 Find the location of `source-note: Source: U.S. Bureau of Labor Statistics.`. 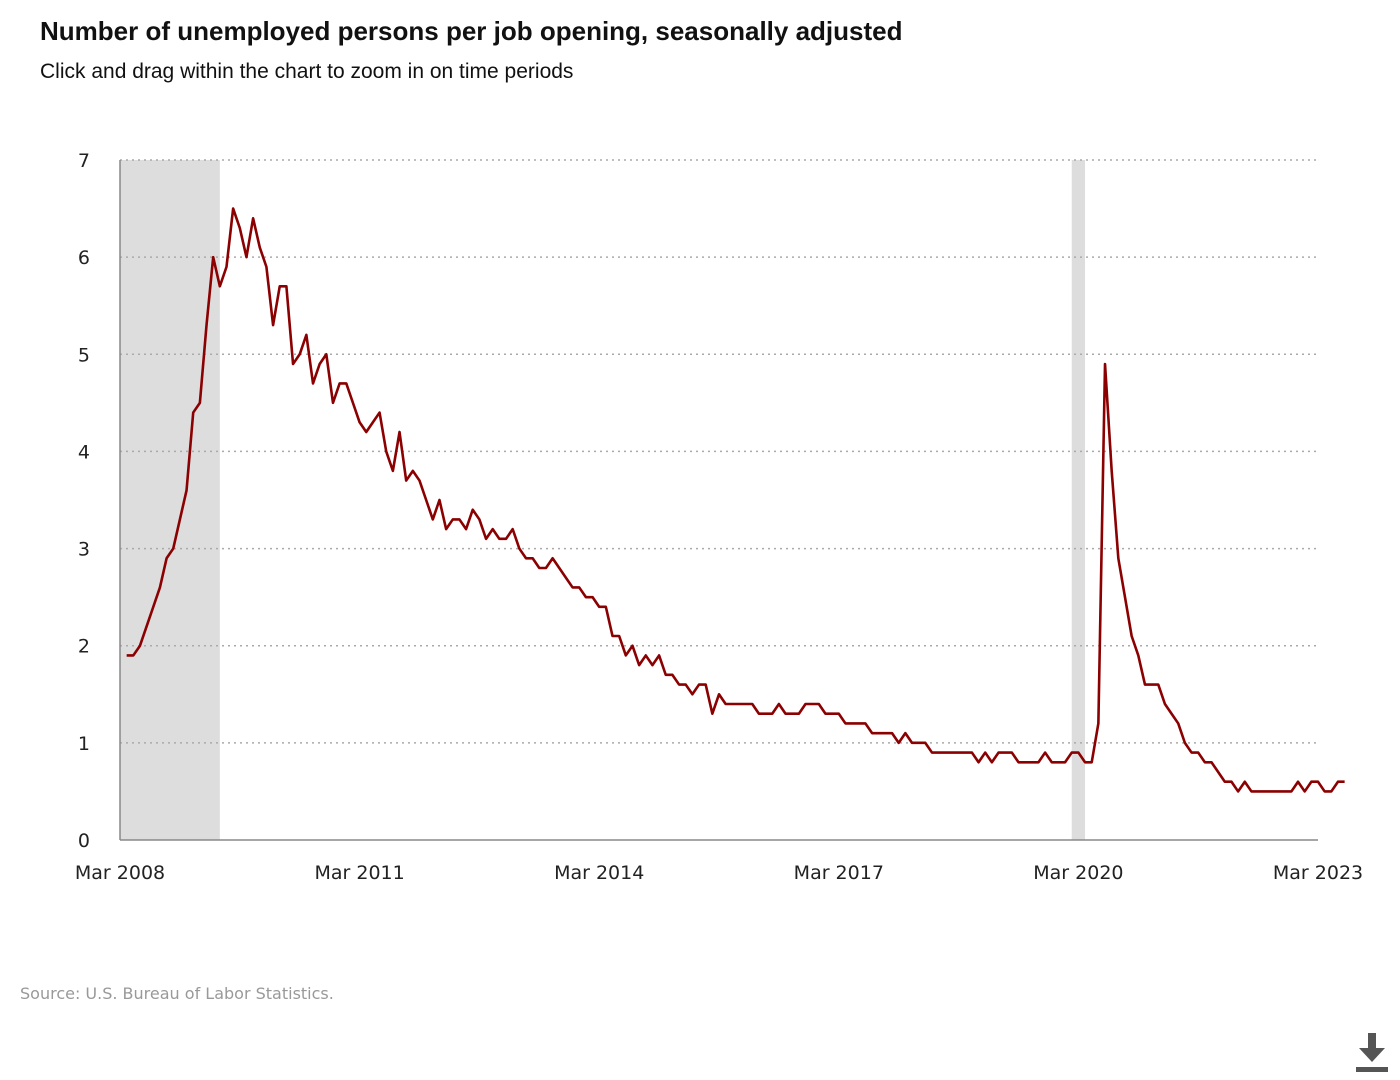

source-note: Source: U.S. Bureau of Labor Statistics. is located at coordinates (177, 993).